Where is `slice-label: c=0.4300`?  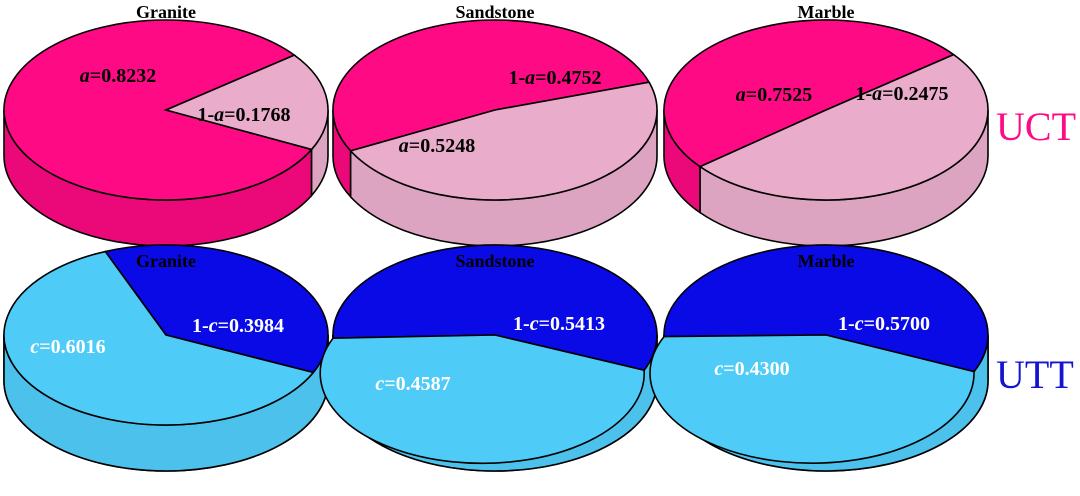 slice-label: c=0.4300 is located at coordinates (751, 369).